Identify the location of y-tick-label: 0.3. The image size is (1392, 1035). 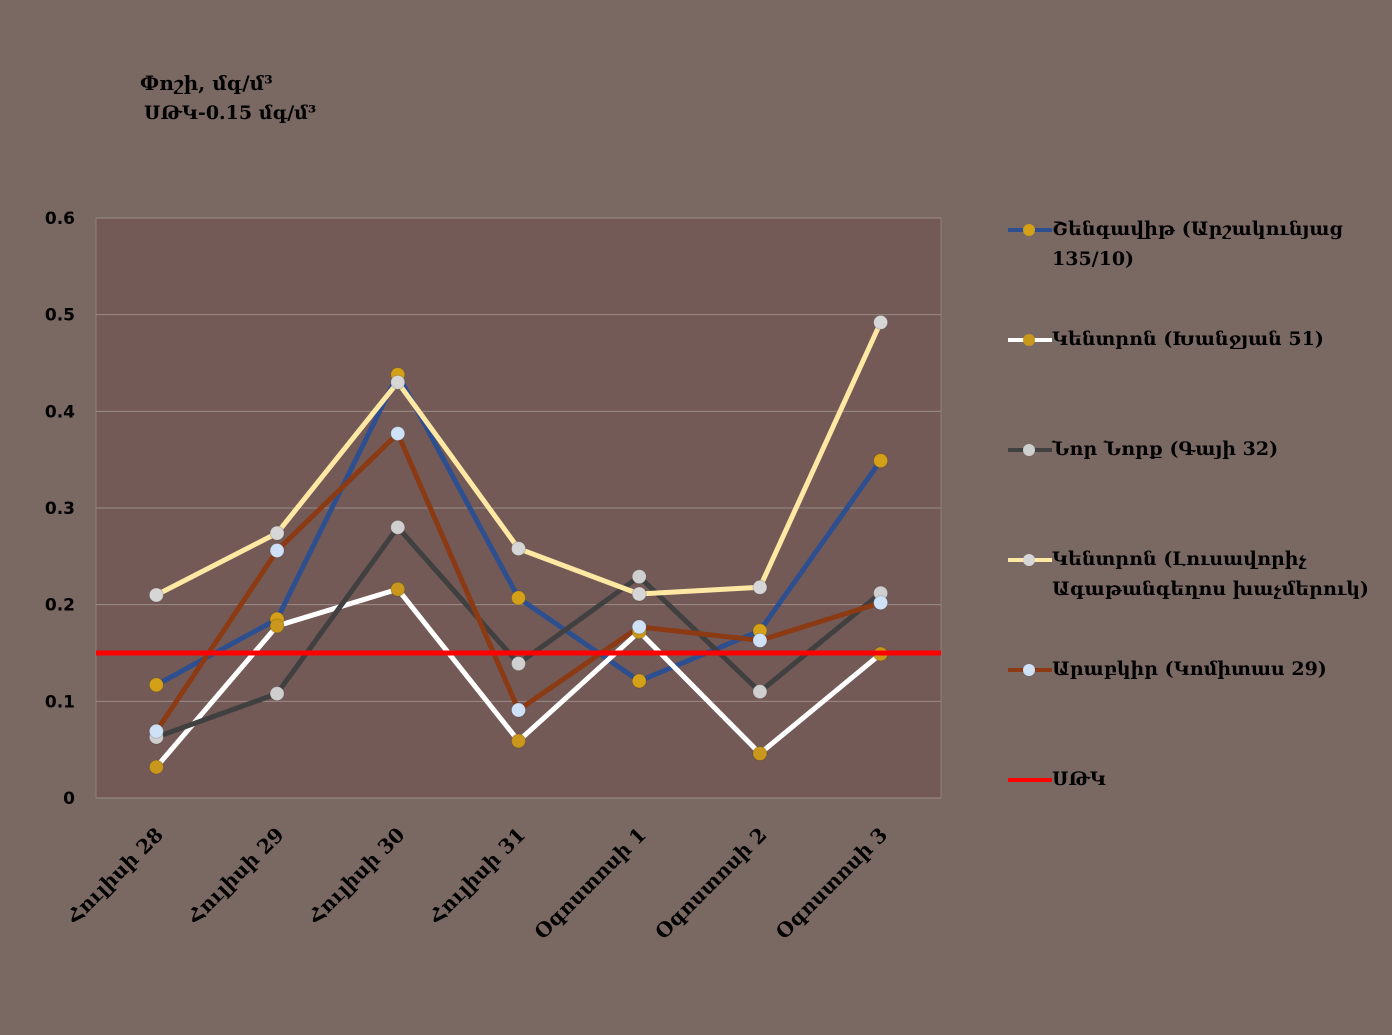
(60, 509).